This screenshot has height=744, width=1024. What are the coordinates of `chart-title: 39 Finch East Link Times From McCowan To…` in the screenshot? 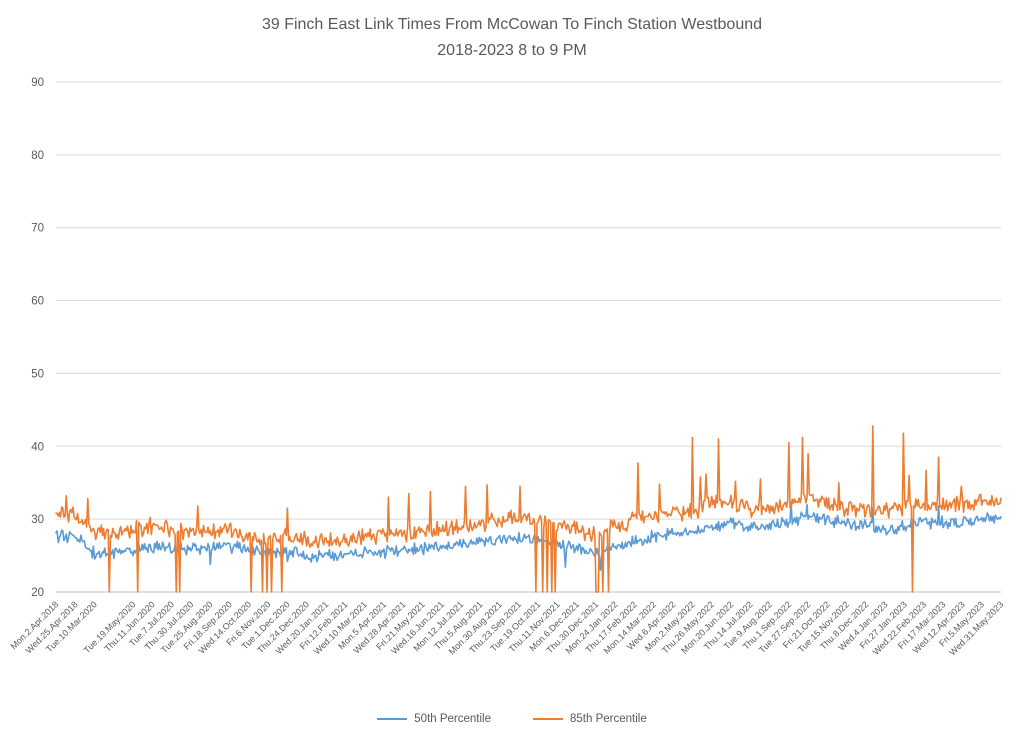 It's located at (512, 24).